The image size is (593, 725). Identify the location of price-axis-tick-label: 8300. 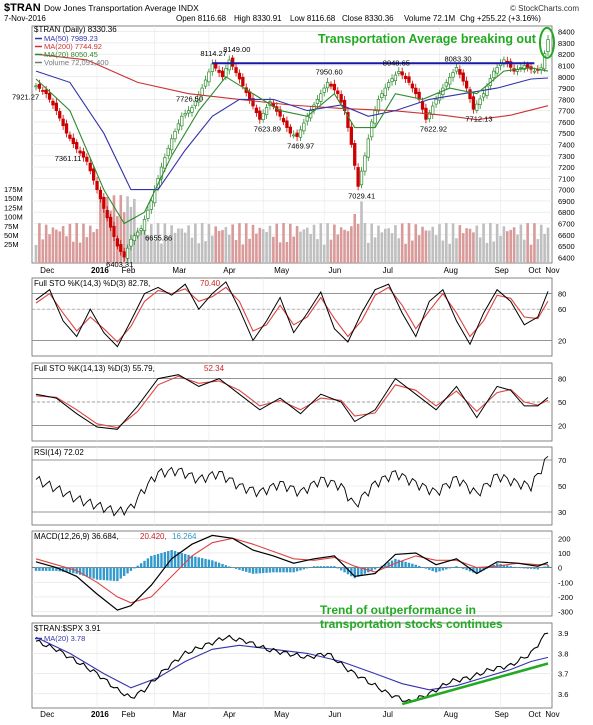
(566, 43).